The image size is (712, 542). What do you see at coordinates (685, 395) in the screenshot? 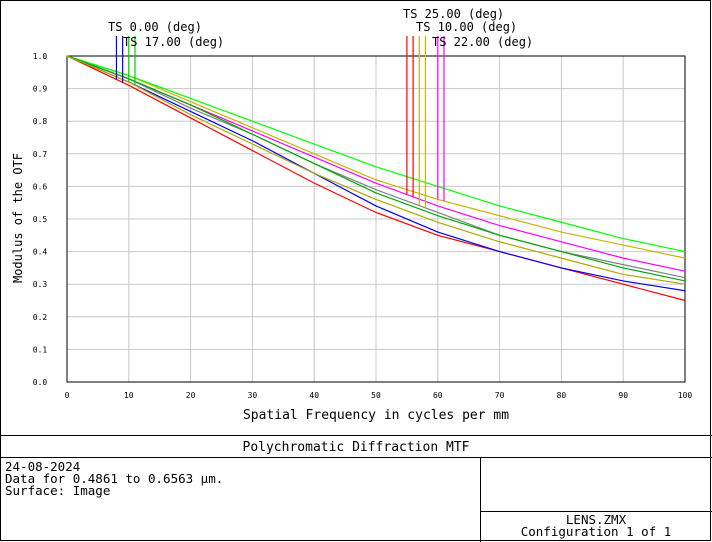
I see `x-tick-label: 100` at bounding box center [685, 395].